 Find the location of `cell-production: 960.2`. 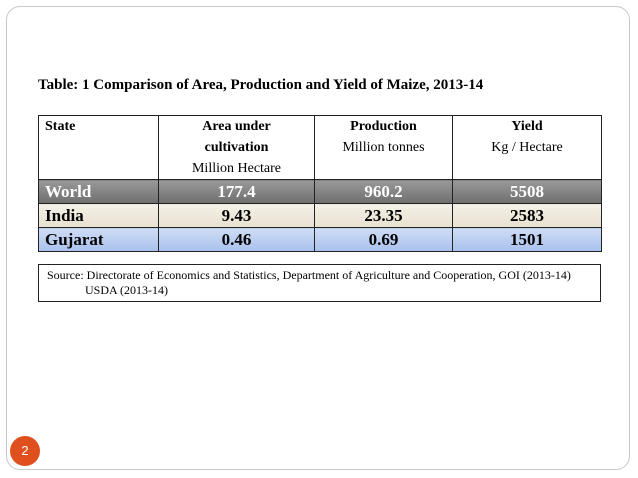

cell-production: 960.2 is located at coordinates (383, 191).